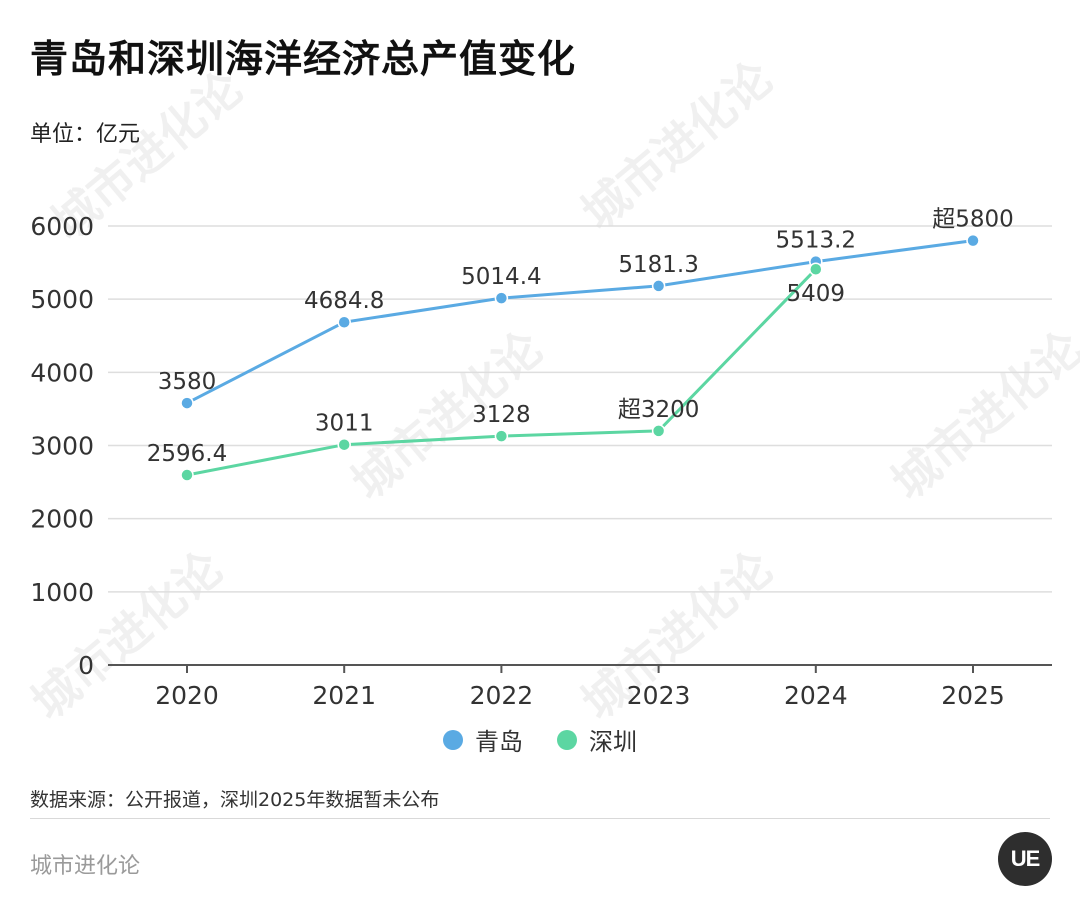 This screenshot has width=1080, height=918. What do you see at coordinates (613, 742) in the screenshot?
I see `legend-label-shenzhen: 深圳` at bounding box center [613, 742].